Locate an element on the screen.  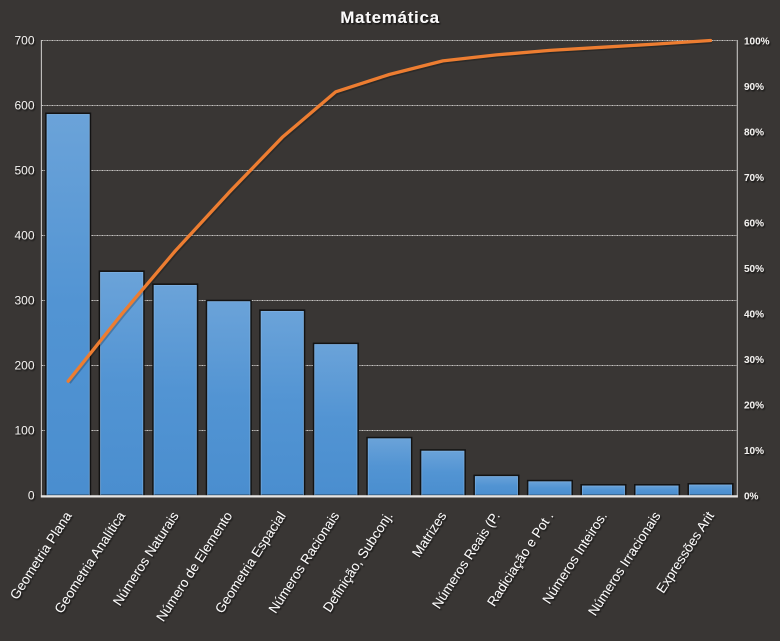
svg-text: 50% is located at coordinates (754, 269).